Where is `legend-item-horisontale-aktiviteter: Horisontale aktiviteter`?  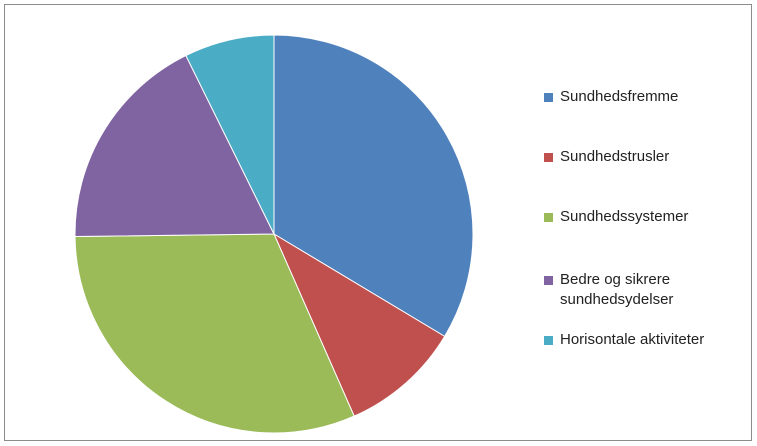 legend-item-horisontale-aktiviteter: Horisontale aktiviteter is located at coordinates (624, 340).